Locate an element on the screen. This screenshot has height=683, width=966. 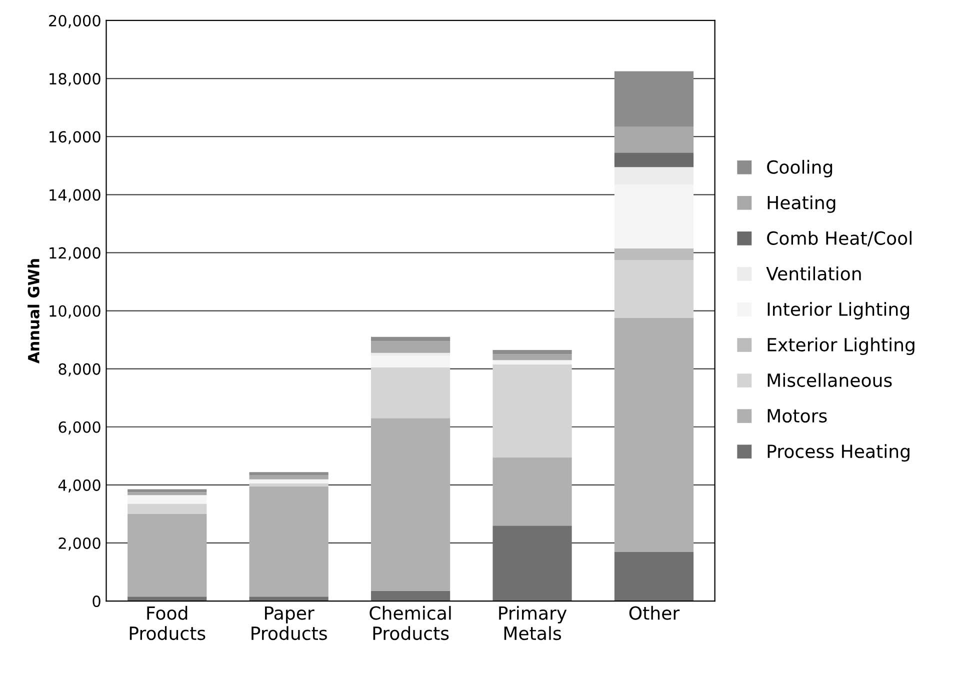
legend-label: Miscellaneous is located at coordinates (830, 380).